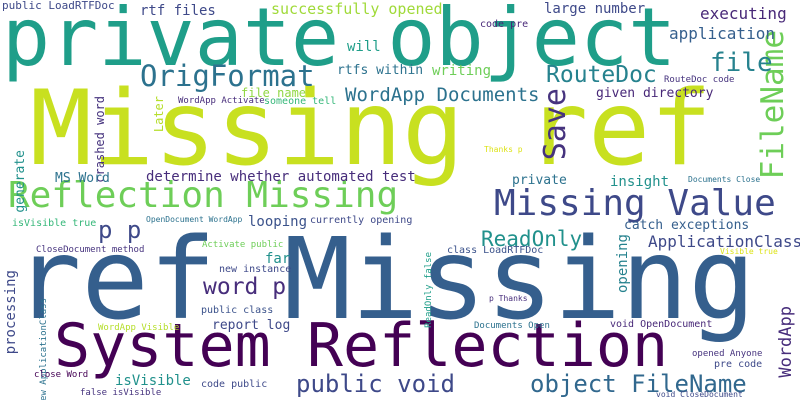  What do you see at coordinates (429, 290) in the screenshot?
I see `word-readonly-false: ReadOnly false` at bounding box center [429, 290].